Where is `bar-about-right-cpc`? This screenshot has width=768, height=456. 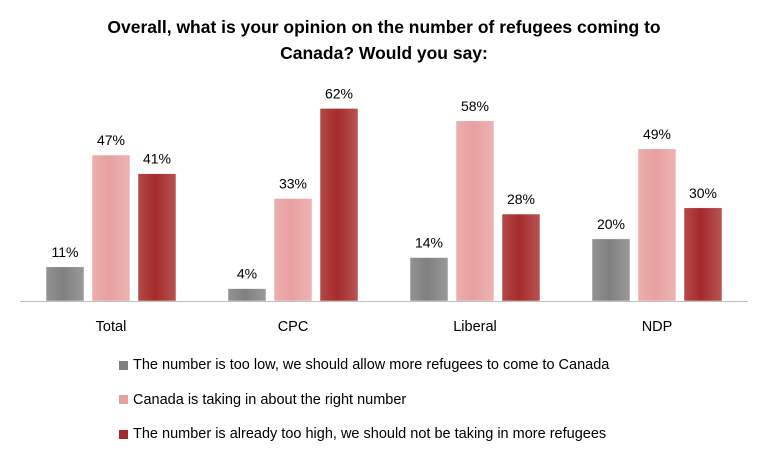 bar-about-right-cpc is located at coordinates (293, 250).